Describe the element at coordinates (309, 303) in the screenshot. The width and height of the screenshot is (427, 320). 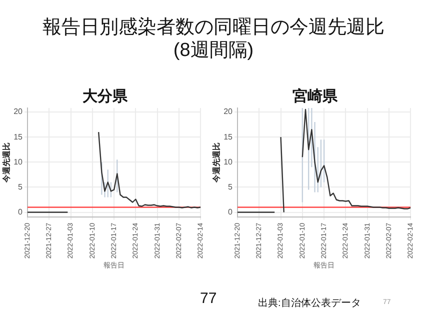
I see `source-note: 出典:自治体公表データ` at that location.